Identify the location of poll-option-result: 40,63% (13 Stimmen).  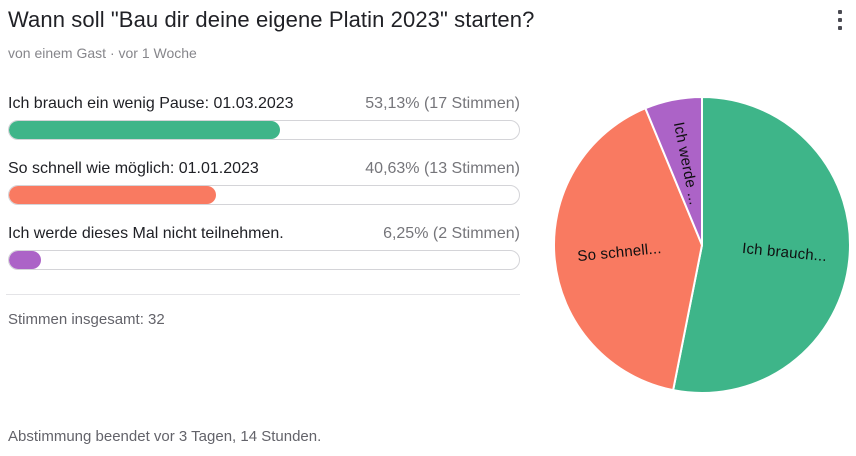
(442, 168).